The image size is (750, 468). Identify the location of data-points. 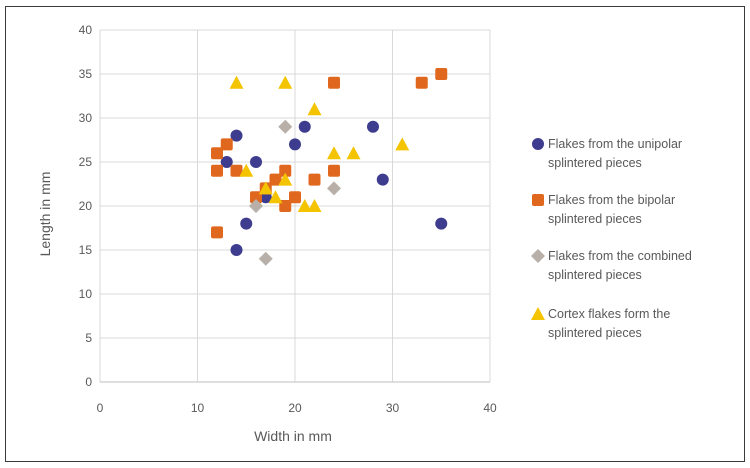
(329, 167).